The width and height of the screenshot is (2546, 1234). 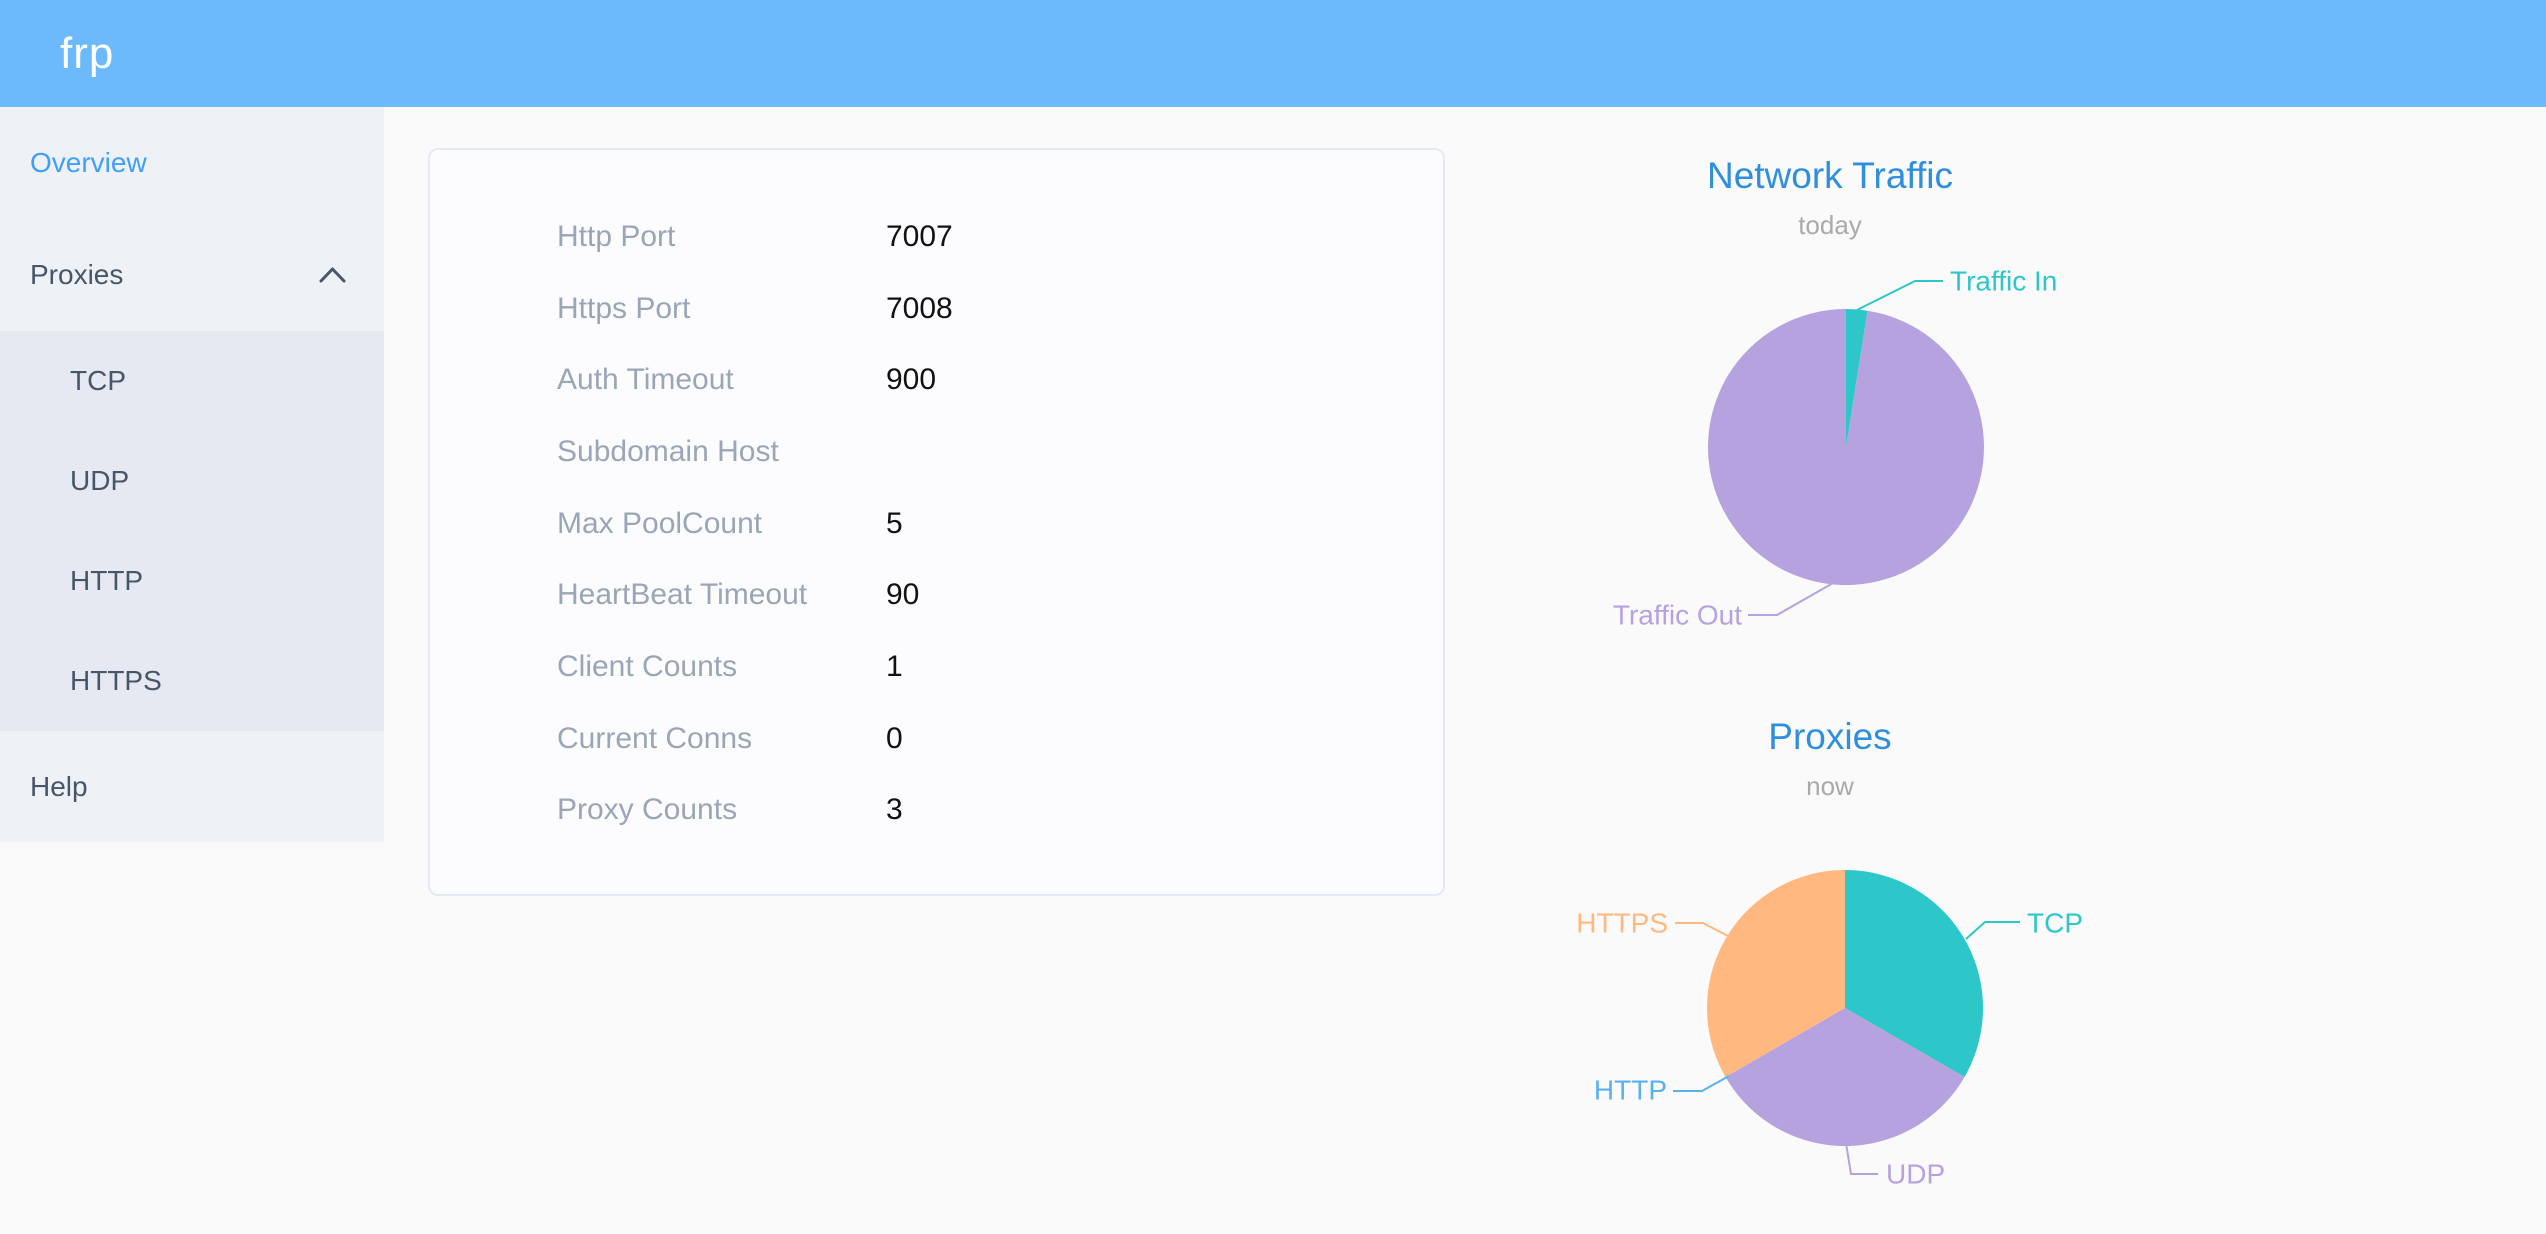 What do you see at coordinates (645, 380) in the screenshot?
I see `info-label: Auth Timeout` at bounding box center [645, 380].